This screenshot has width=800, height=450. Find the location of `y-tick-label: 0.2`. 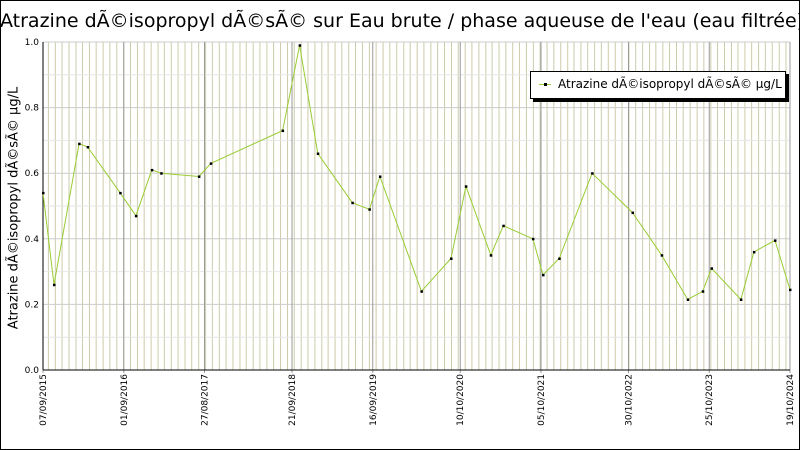

y-tick-label: 0.2 is located at coordinates (32, 305).